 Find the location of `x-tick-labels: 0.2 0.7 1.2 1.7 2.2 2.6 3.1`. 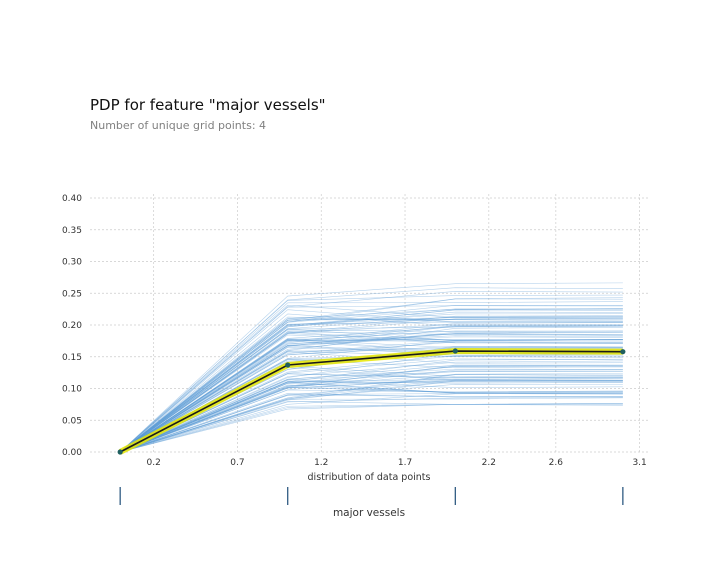

x-tick-labels: 0.2 0.7 1.2 1.7 2.2 2.6 3.1 is located at coordinates (397, 463).